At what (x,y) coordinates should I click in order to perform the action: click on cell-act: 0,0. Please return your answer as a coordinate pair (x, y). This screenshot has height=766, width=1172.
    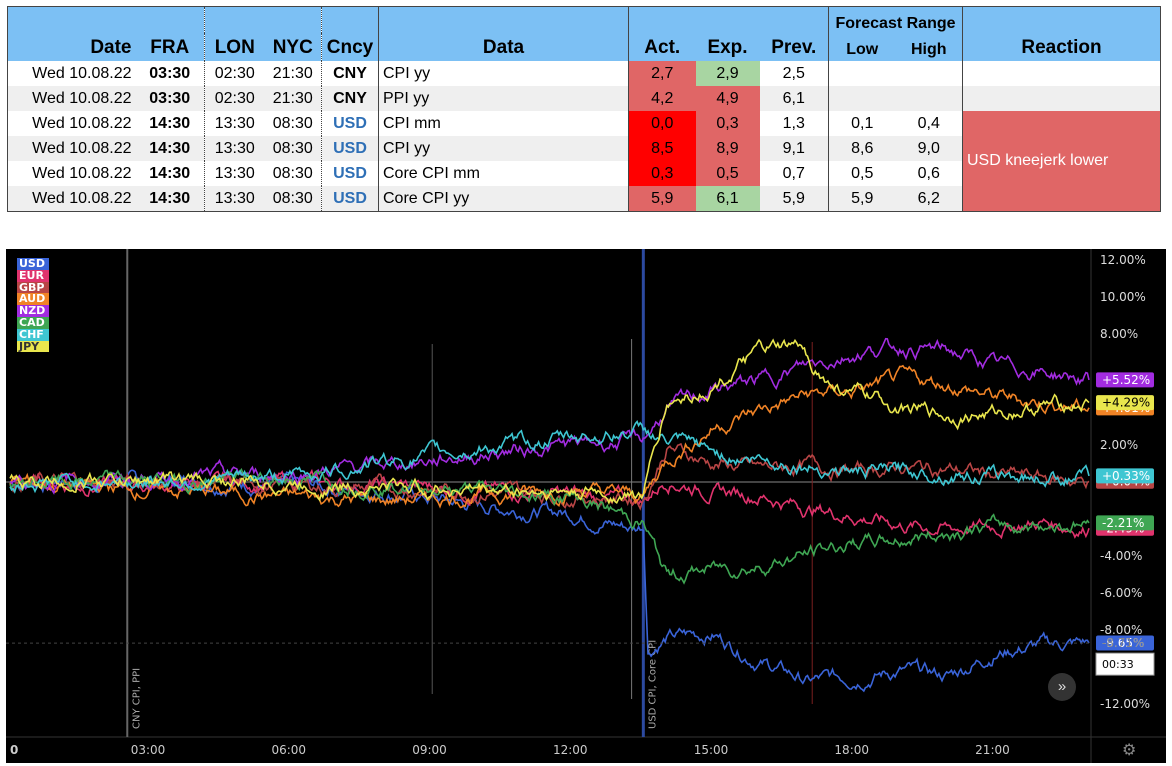
    Looking at the image, I should click on (662, 123).